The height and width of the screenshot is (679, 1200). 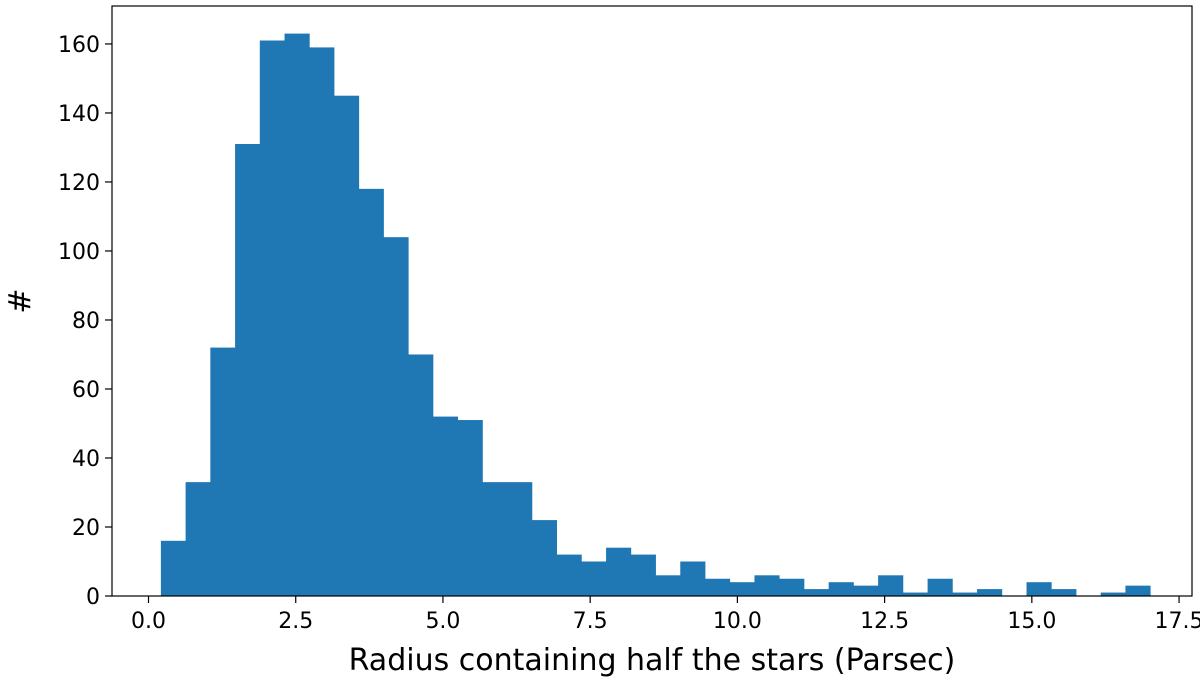 I want to click on y-tick-label: 20, so click(x=86, y=528).